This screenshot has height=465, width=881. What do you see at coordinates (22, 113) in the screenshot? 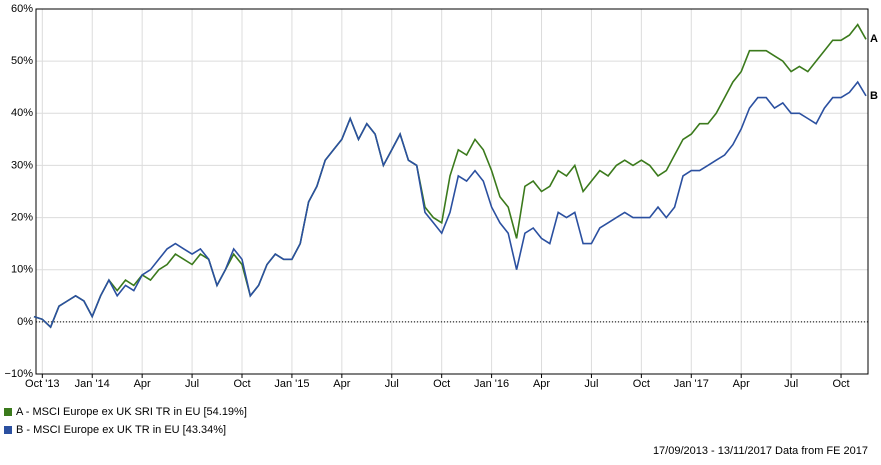
I see `y-tick-label: 40%` at bounding box center [22, 113].